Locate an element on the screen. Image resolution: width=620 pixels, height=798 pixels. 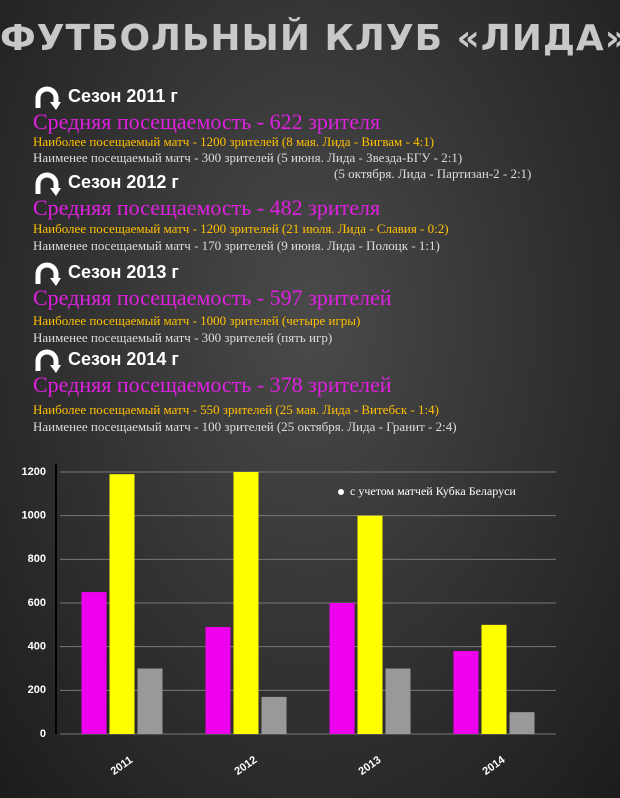
season-average: Средняя посещаемость - 482 зрителя is located at coordinates (207, 207).